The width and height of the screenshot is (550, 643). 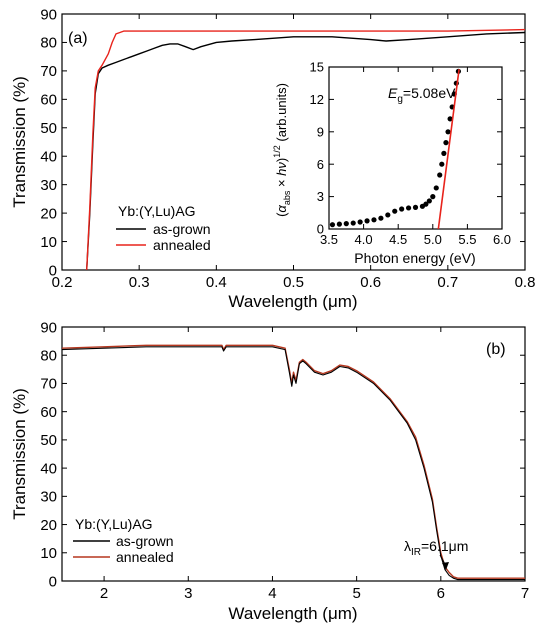 I want to click on x-tick-label: 6, so click(x=441, y=593).